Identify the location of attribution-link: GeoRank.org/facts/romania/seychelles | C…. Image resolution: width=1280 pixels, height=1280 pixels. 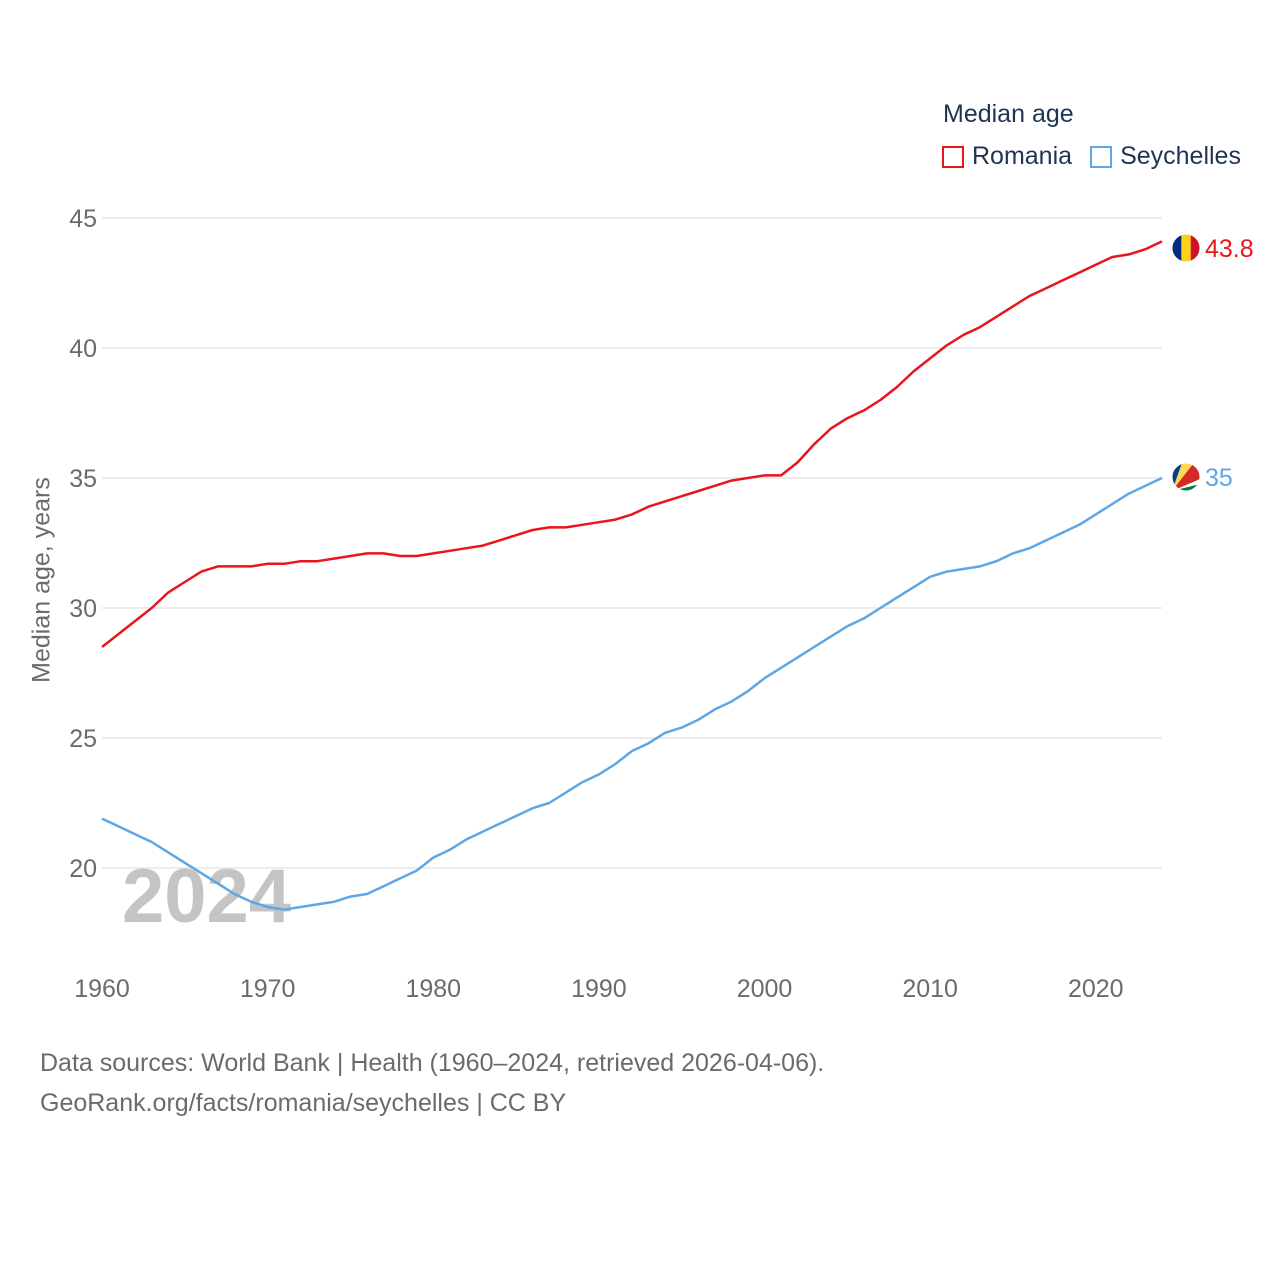
(303, 1103).